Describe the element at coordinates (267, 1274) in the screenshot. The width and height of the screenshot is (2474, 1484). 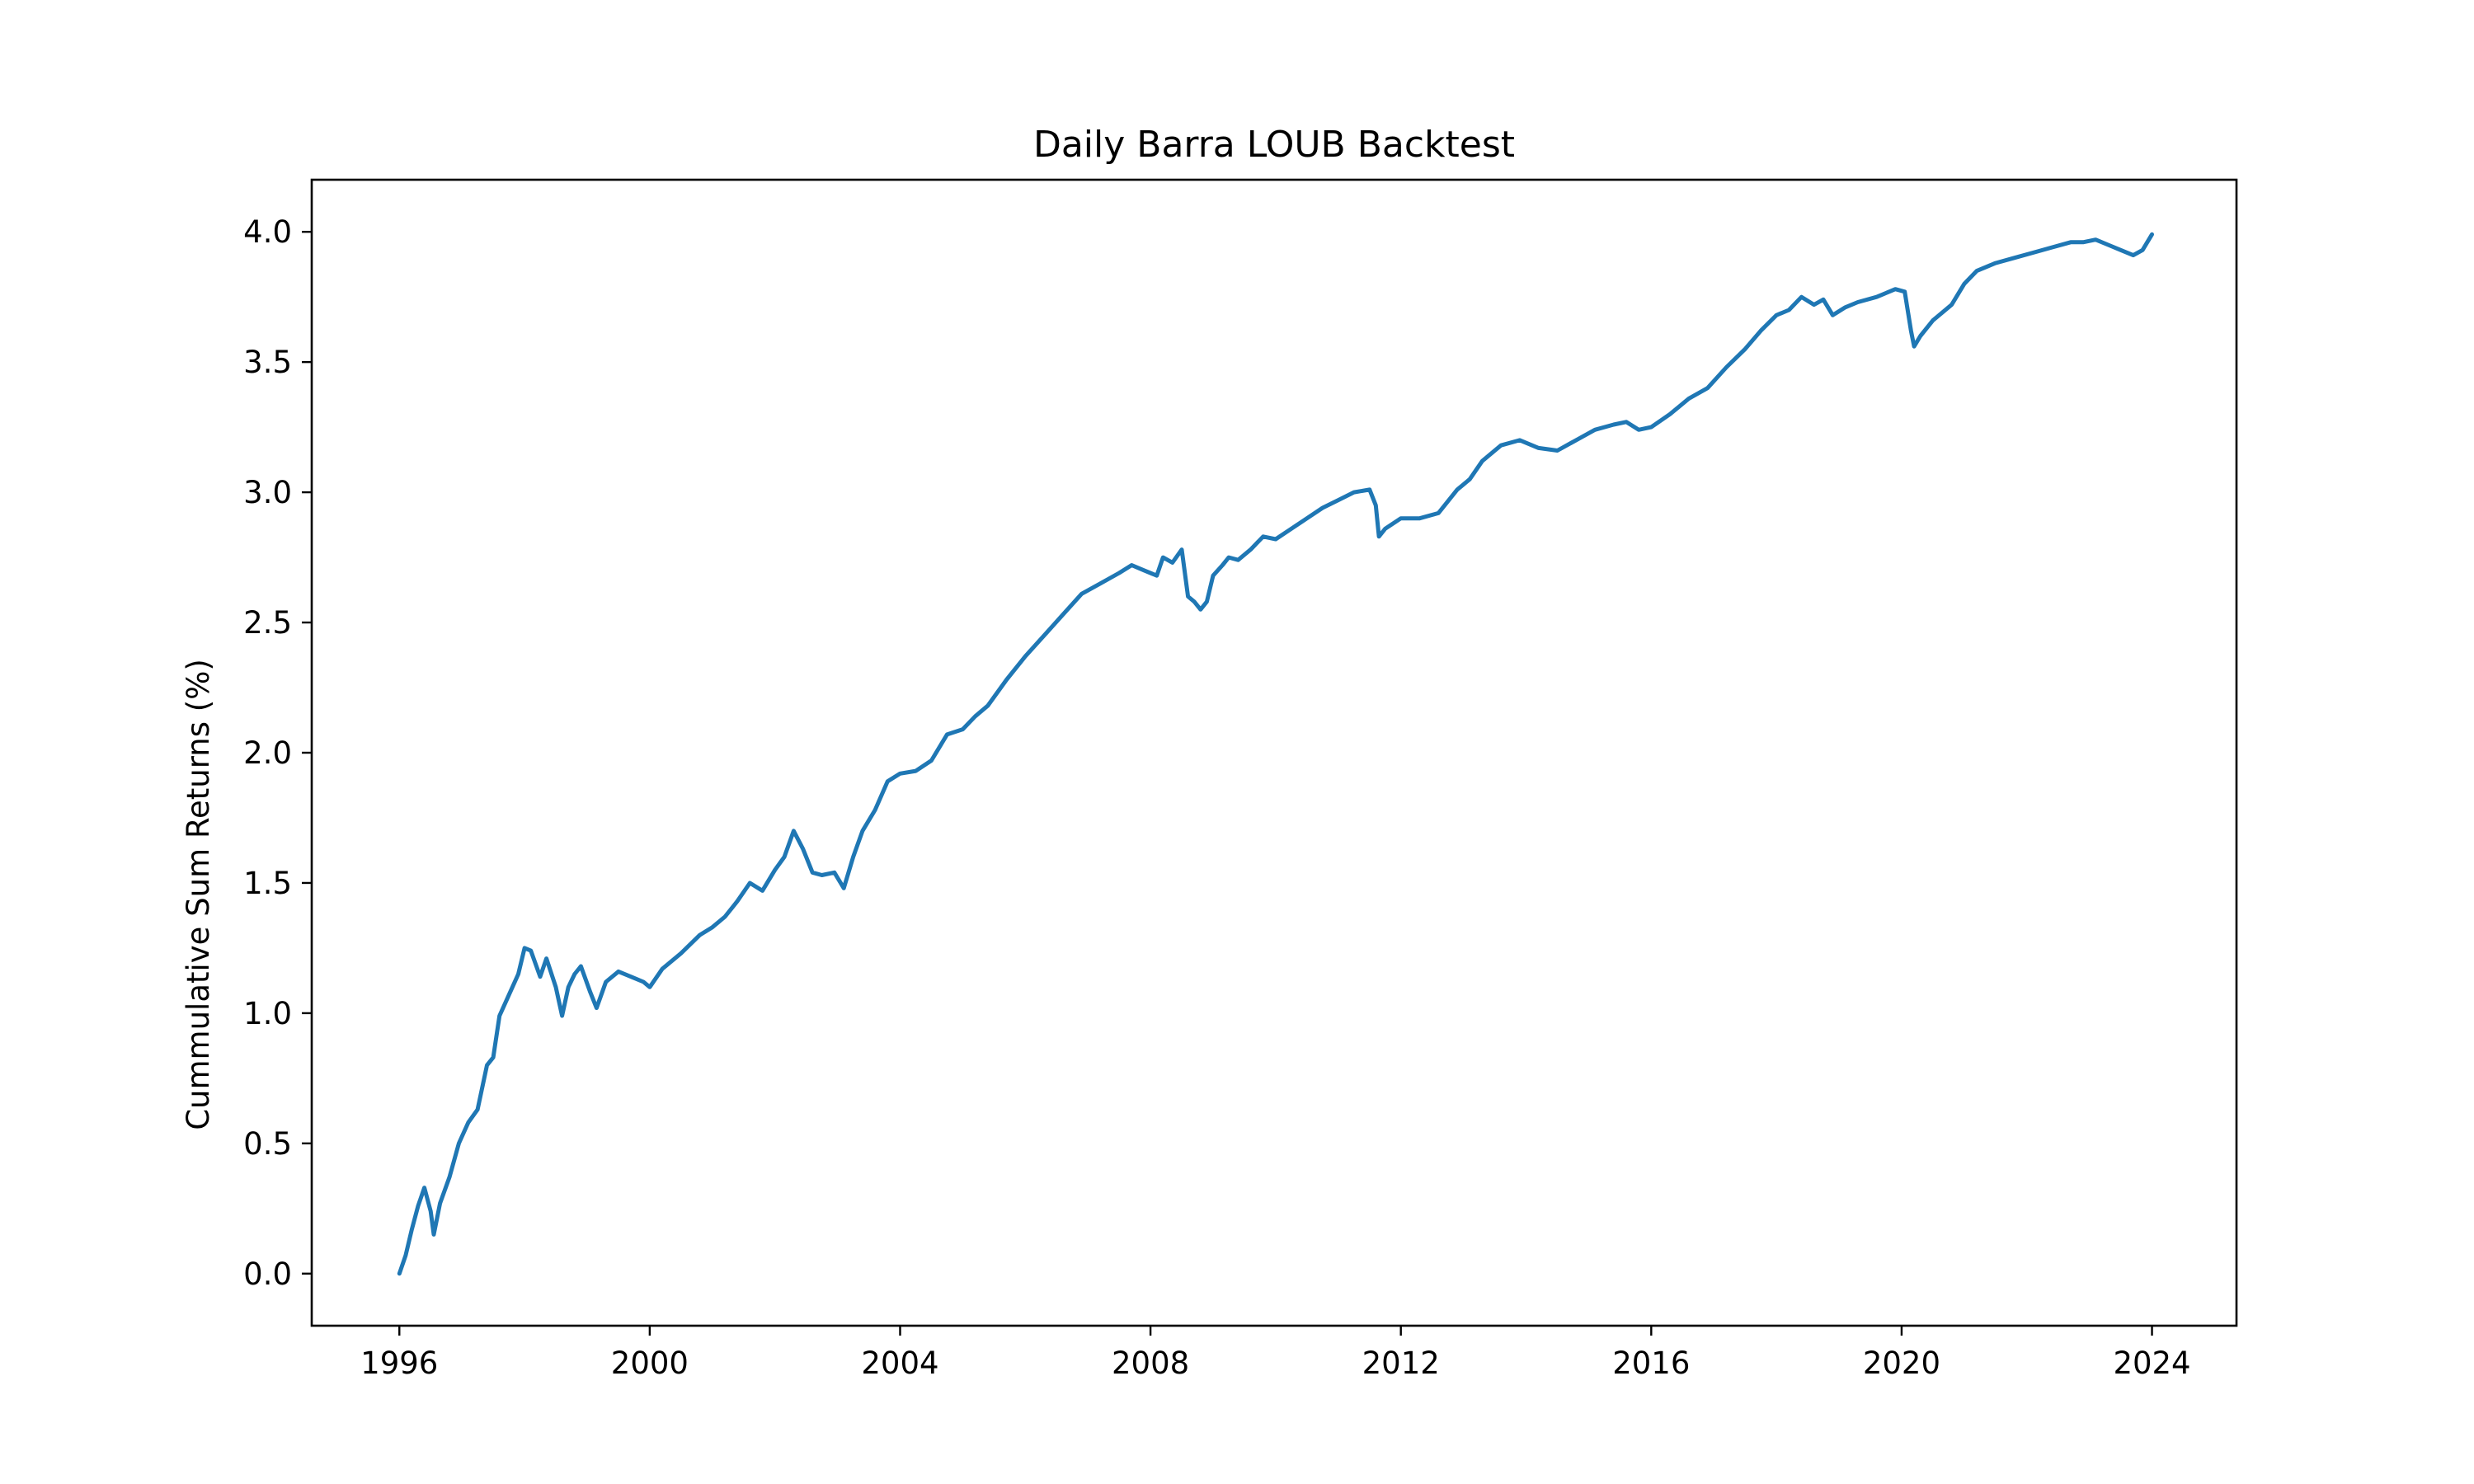
I see `y-tick-label: 0.0` at that location.